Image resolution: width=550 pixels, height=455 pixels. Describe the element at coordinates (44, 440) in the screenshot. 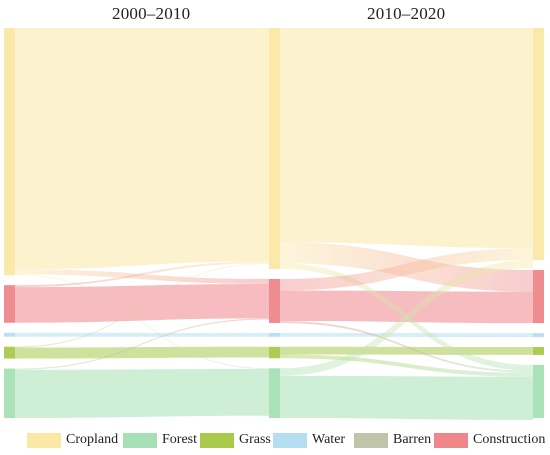

I see `legend-swatch-cropland` at that location.